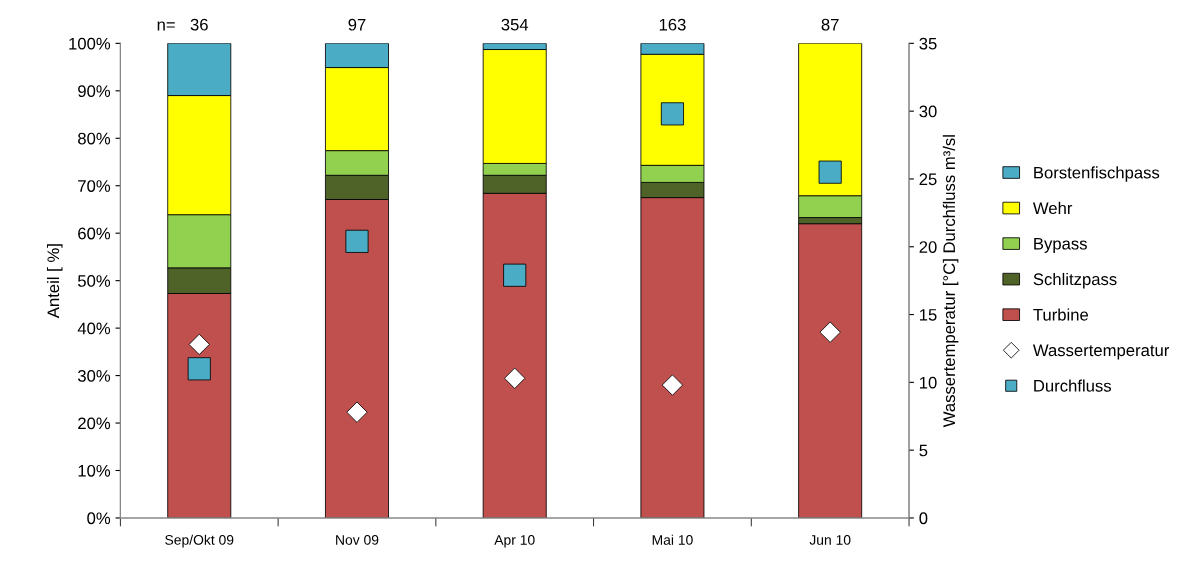 The height and width of the screenshot is (563, 1204). I want to click on y-tick-label: 90%, so click(94, 91).